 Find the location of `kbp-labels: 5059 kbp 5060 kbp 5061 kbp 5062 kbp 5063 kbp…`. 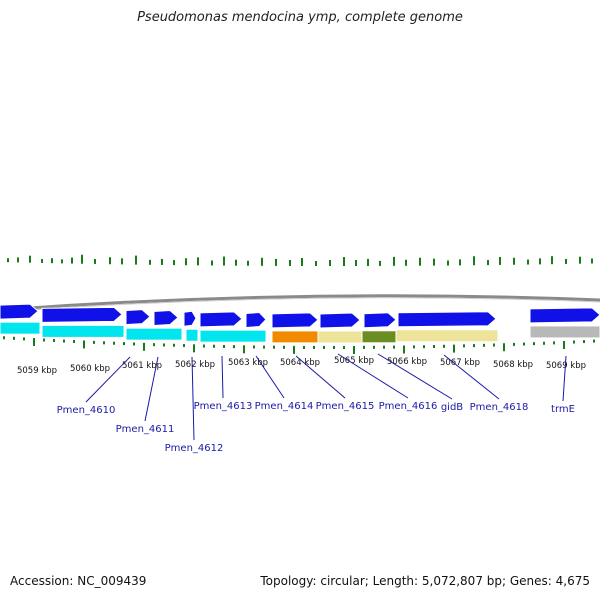

kbp-labels: 5059 kbp 5060 kbp 5061 kbp 5062 kbp 5063 kbp… is located at coordinates (301, 366).